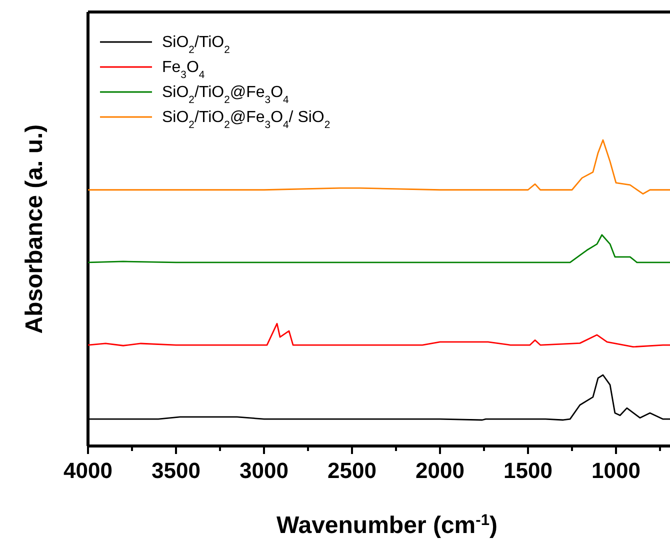 The height and width of the screenshot is (545, 670). Describe the element at coordinates (34, 229) in the screenshot. I see `y-axis-title: Absorbance (a. u.)` at that location.